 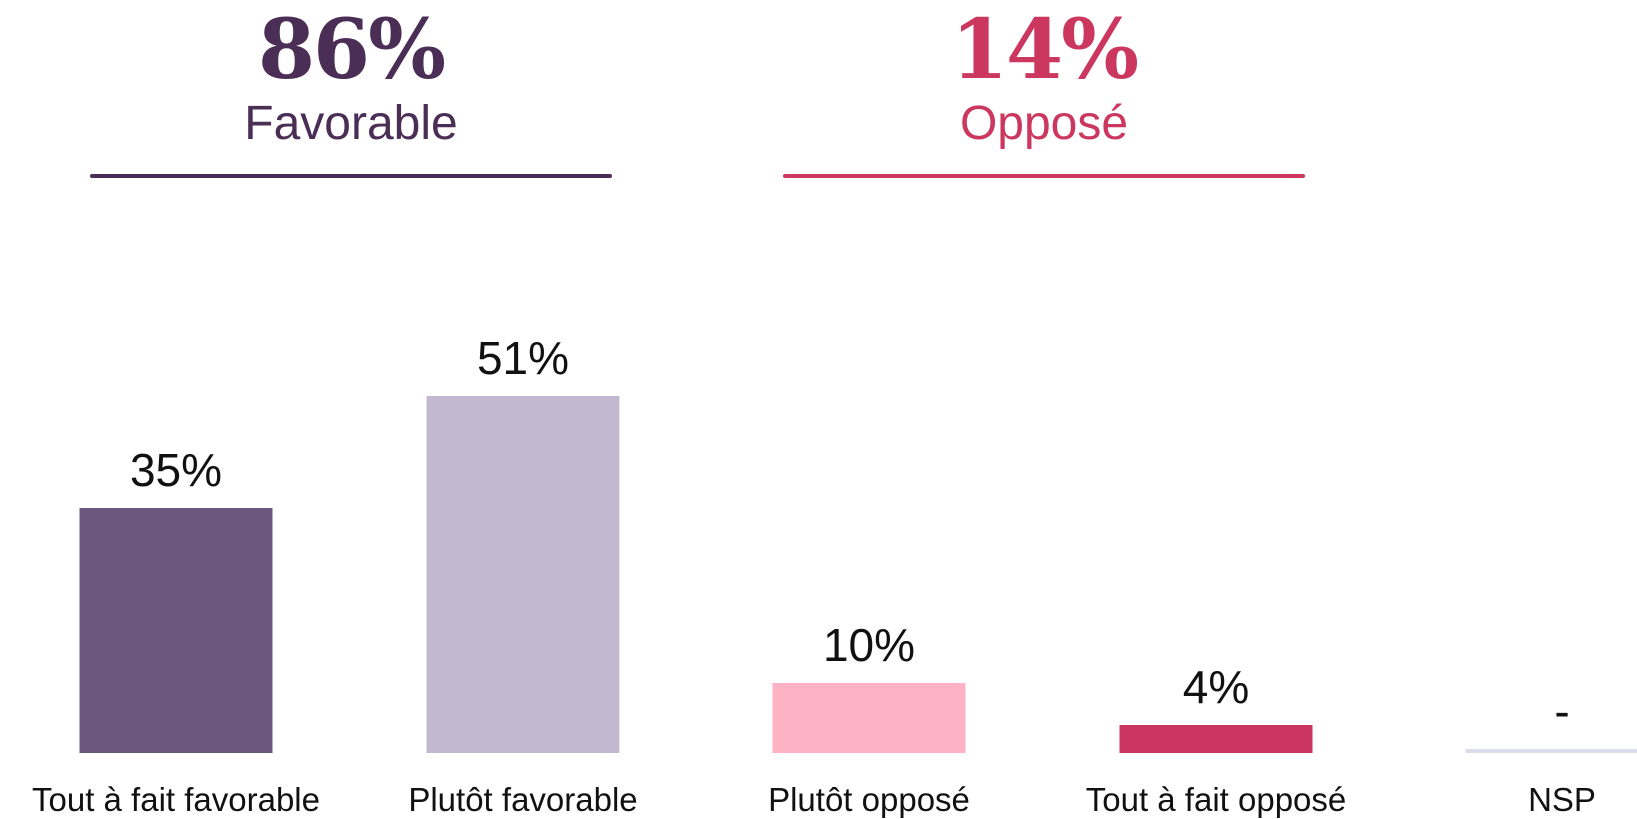 I want to click on value-label-4: -, so click(x=1561, y=711).